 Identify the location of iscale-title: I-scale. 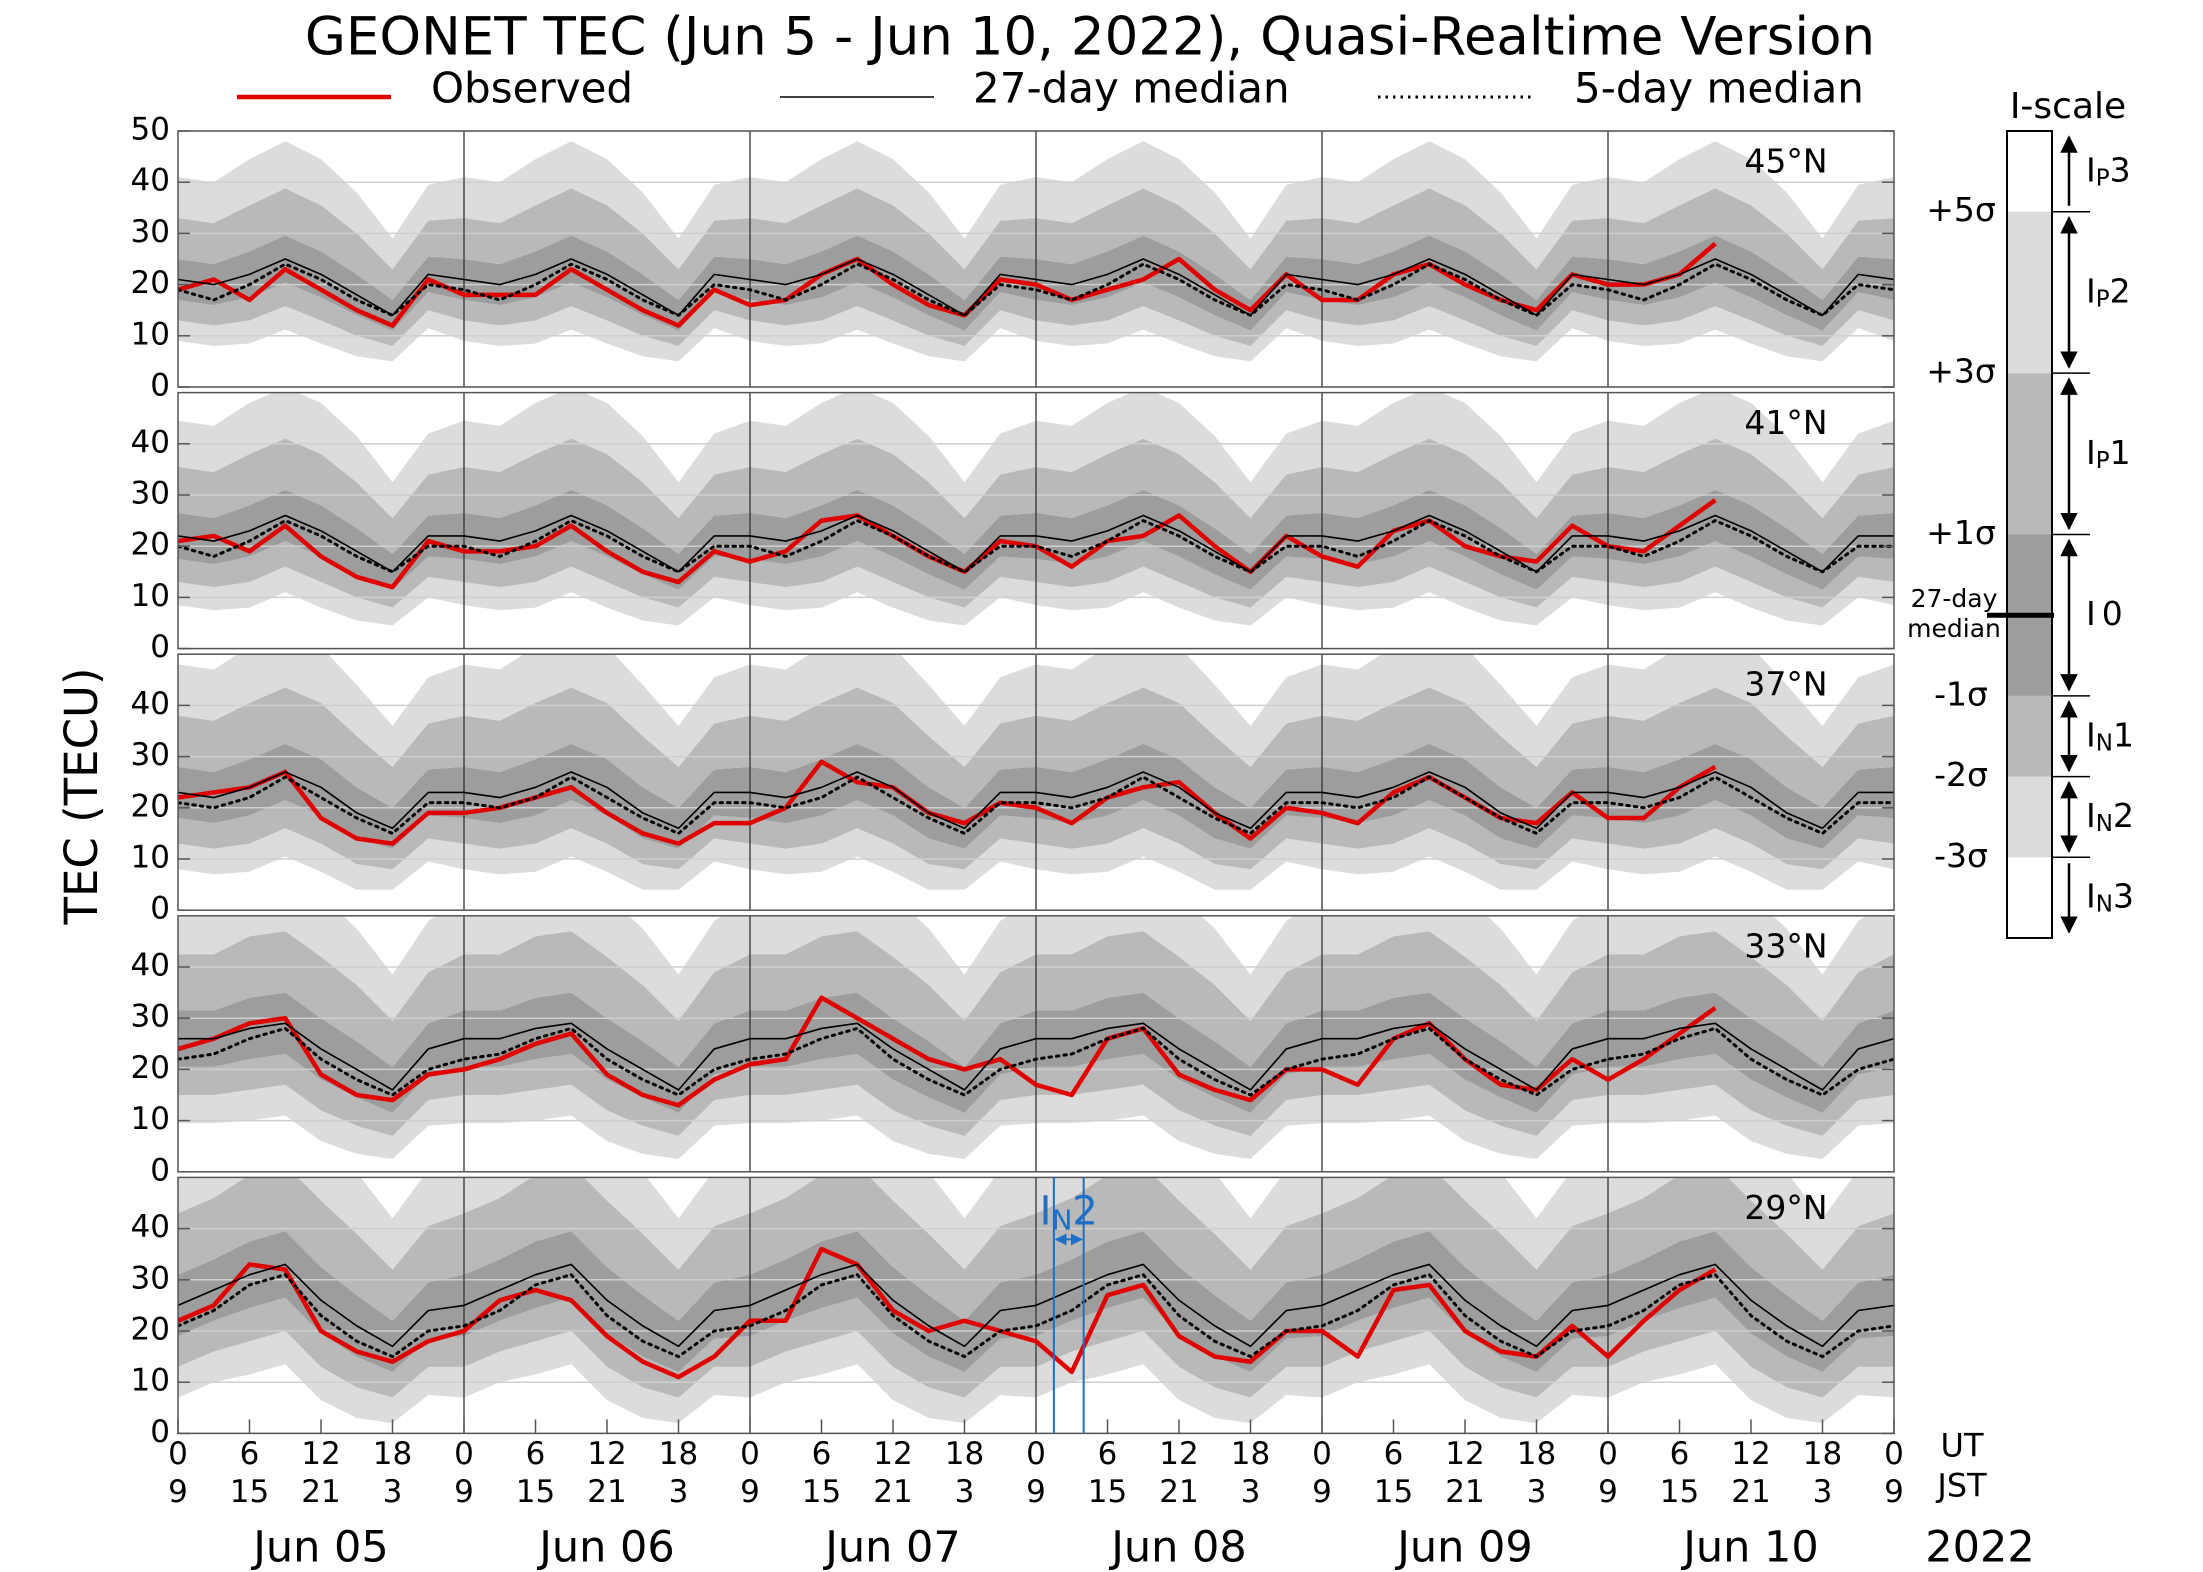
(2068, 106).